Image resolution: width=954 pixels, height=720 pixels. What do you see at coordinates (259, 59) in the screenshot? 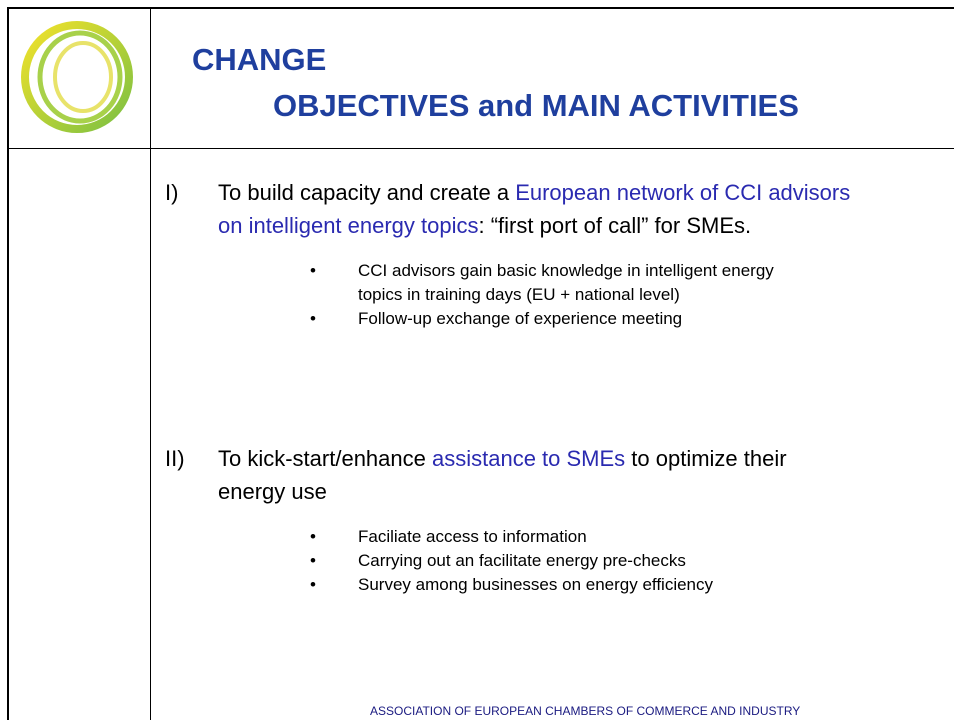
I see `title-line: CHANGE` at bounding box center [259, 59].